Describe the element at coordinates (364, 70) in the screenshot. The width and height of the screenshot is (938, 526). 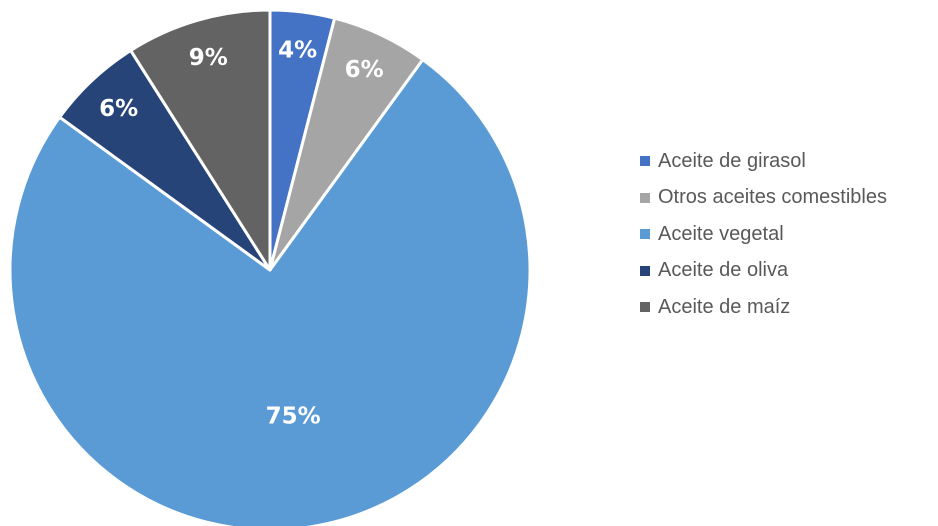
I see `data-label-2: 6%` at that location.